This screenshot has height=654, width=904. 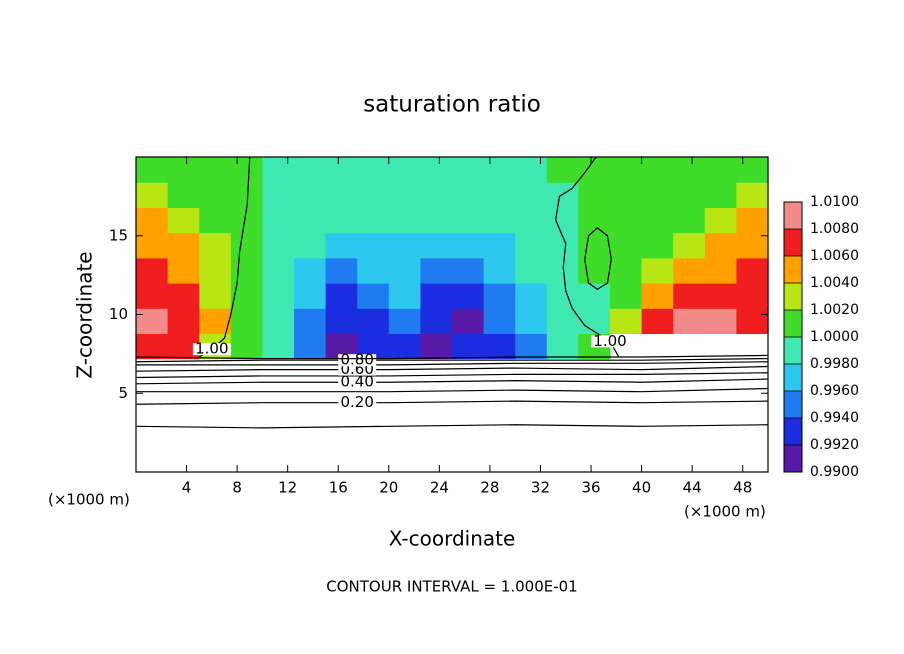 I want to click on x-tick-label: 40, so click(x=641, y=488).